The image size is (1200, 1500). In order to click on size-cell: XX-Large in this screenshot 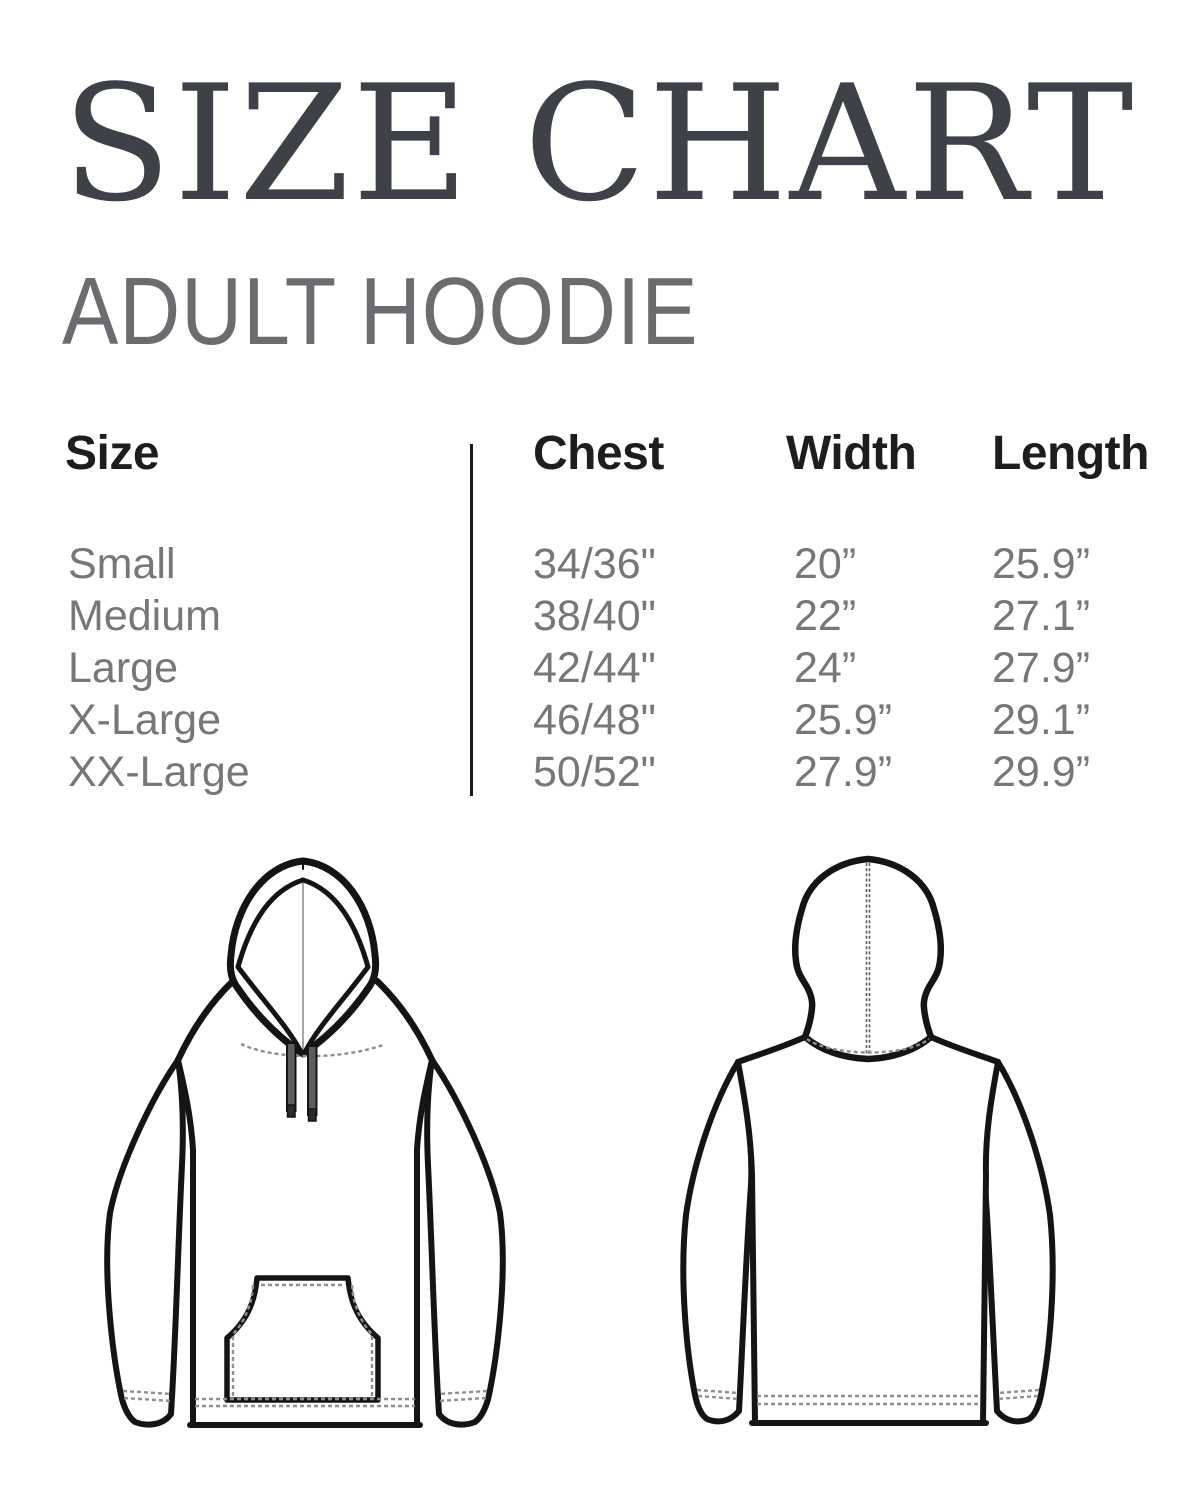, I will do `click(159, 772)`.